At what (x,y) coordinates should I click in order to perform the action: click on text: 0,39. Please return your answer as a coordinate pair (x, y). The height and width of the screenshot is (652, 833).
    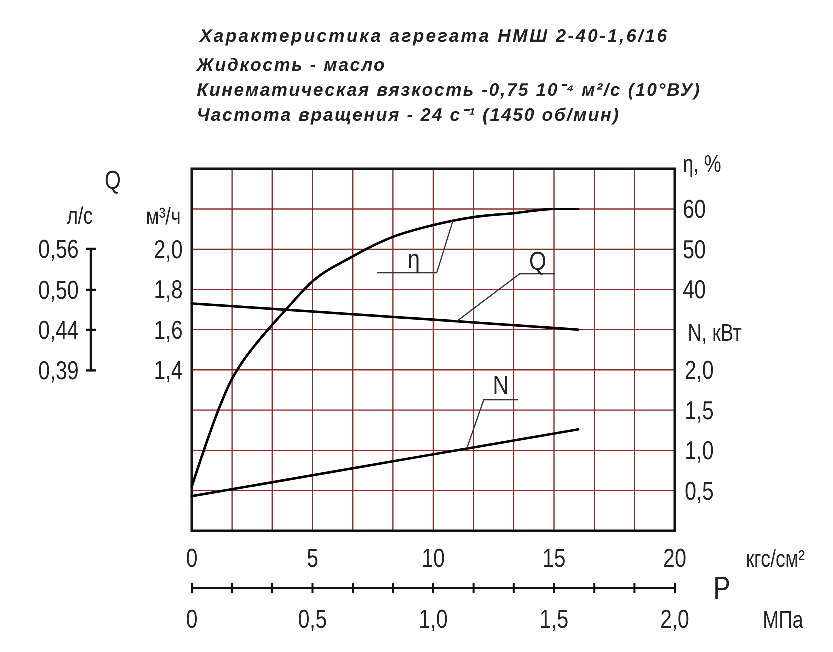
    Looking at the image, I should click on (58, 371).